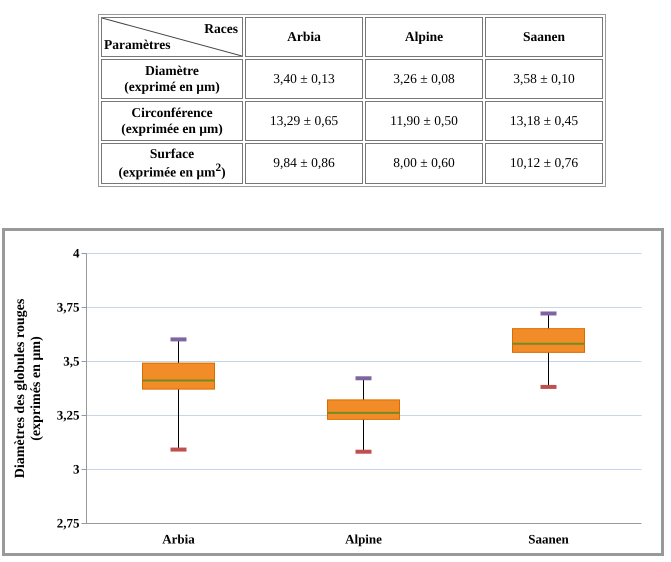  Describe the element at coordinates (179, 539) in the screenshot. I see `x-tick-label: Arbia` at that location.